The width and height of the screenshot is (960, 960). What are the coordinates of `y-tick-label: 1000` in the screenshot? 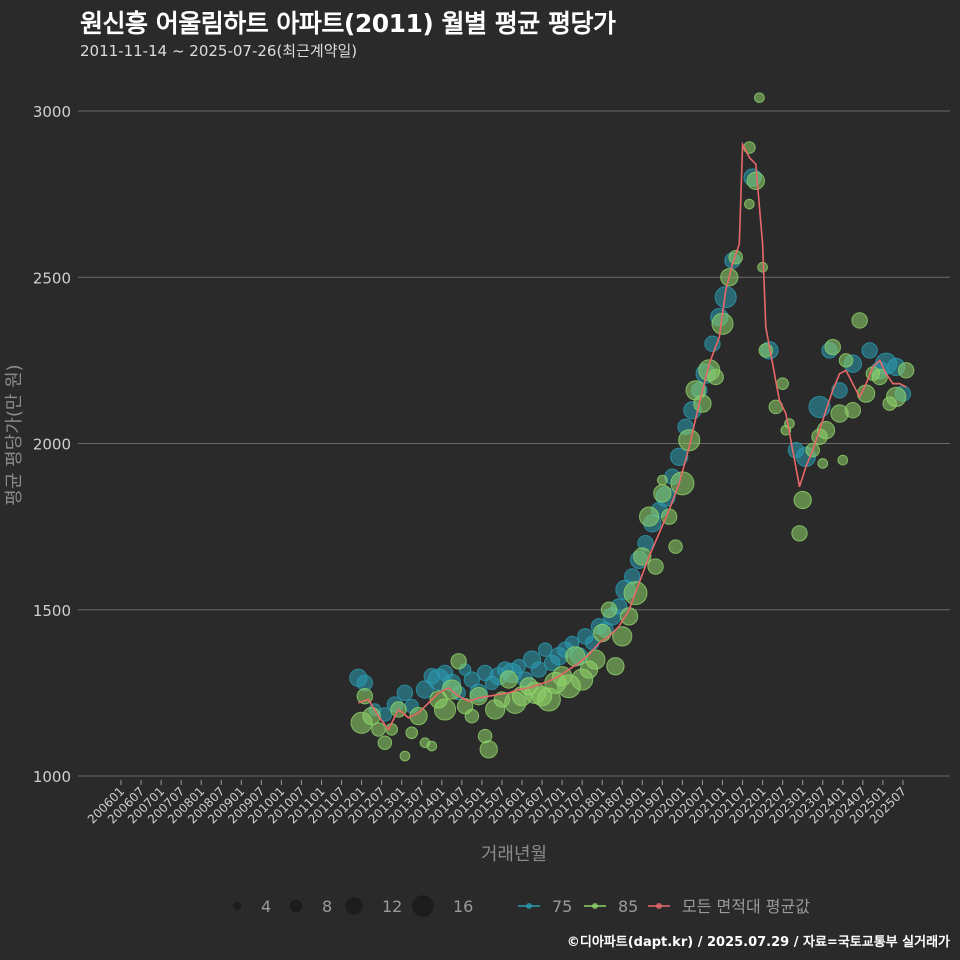 It's located at (52, 777).